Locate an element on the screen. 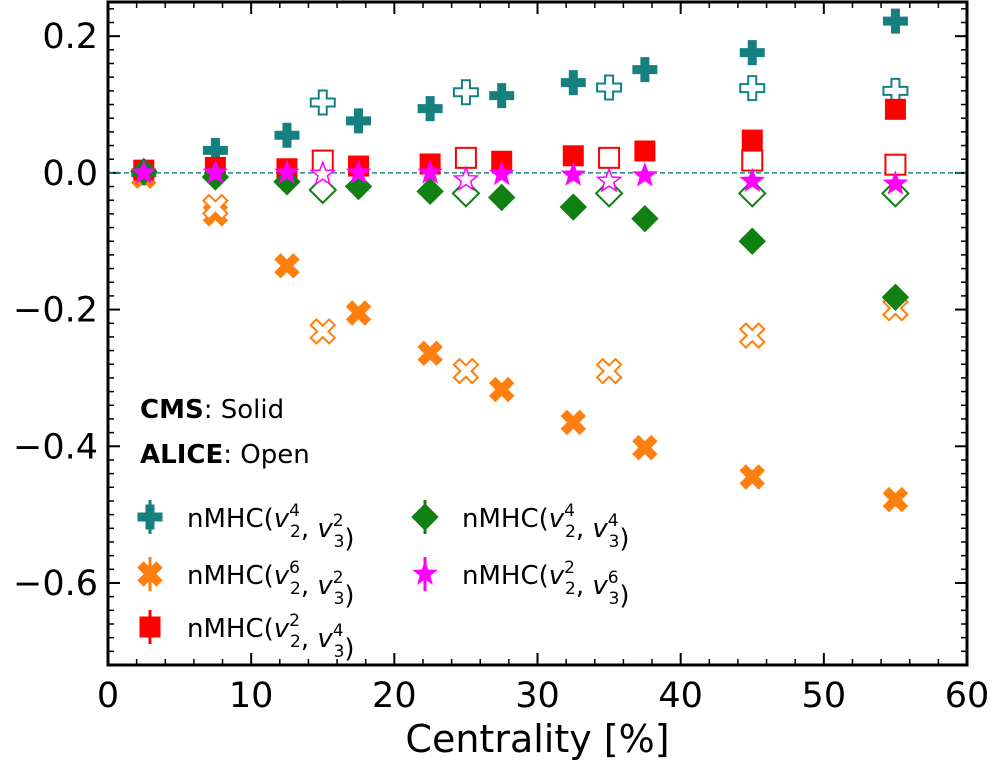 Image resolution: width=997 pixels, height=762 pixels. y-tick-label: −0.4 is located at coordinates (55, 447).